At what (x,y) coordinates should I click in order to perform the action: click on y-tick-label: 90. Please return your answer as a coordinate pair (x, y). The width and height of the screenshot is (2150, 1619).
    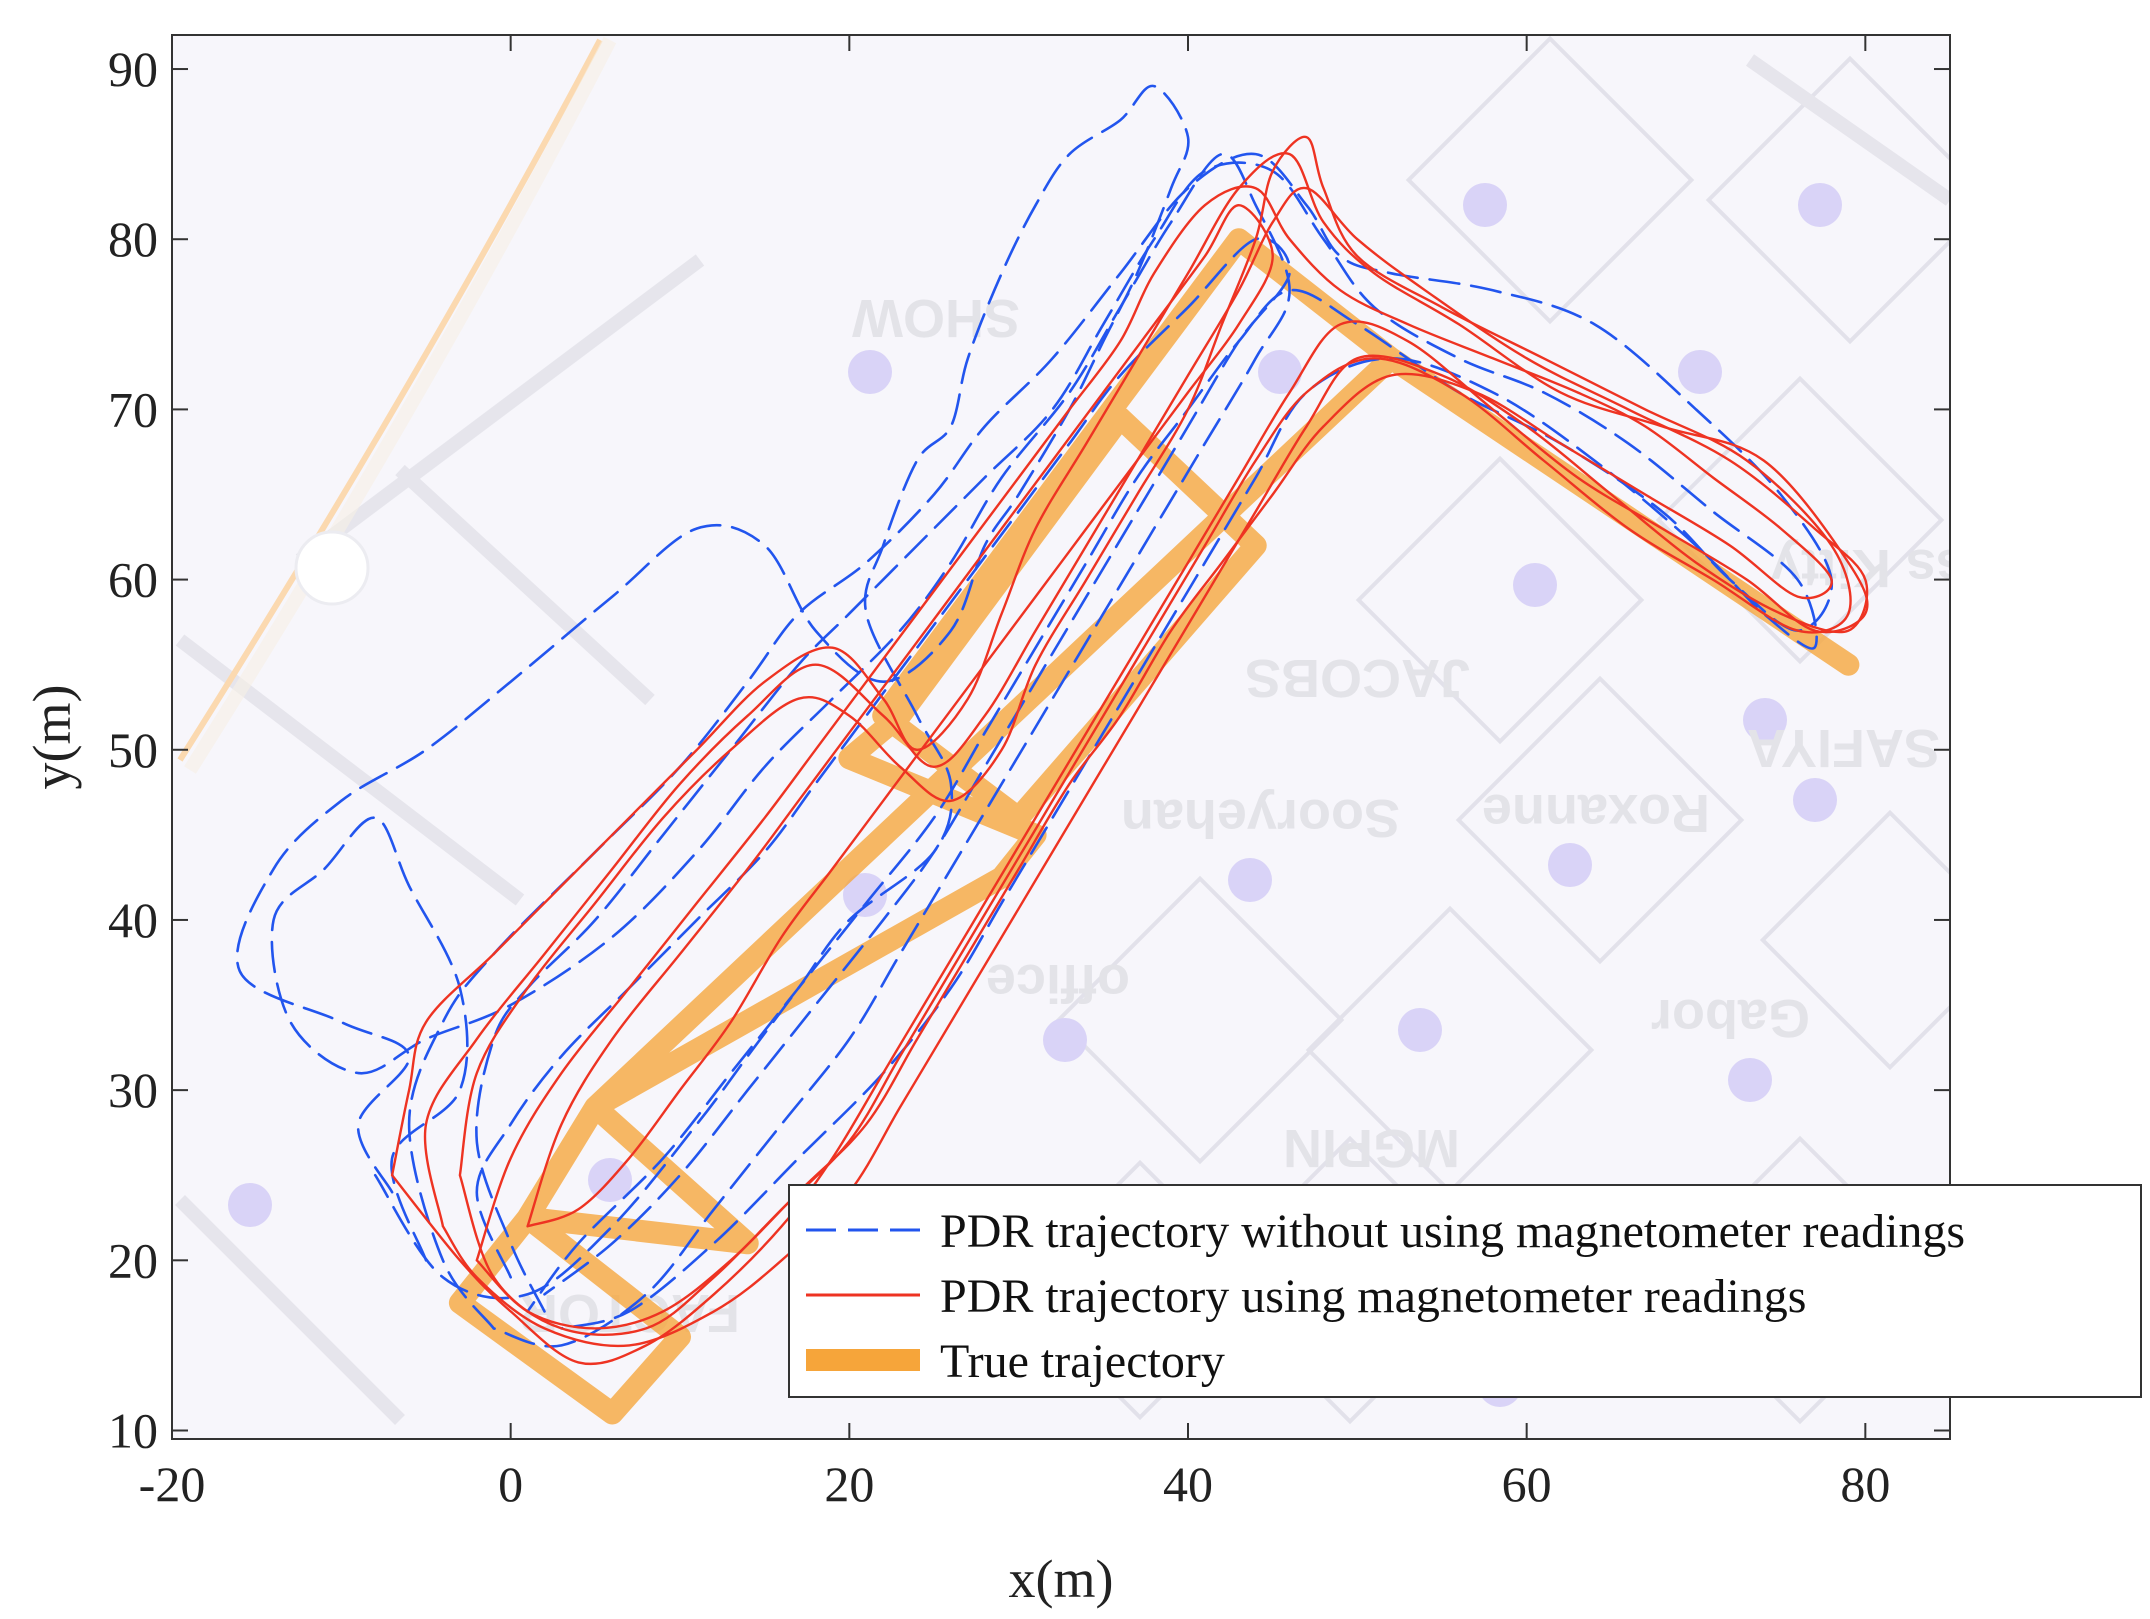
    Looking at the image, I should click on (133, 69).